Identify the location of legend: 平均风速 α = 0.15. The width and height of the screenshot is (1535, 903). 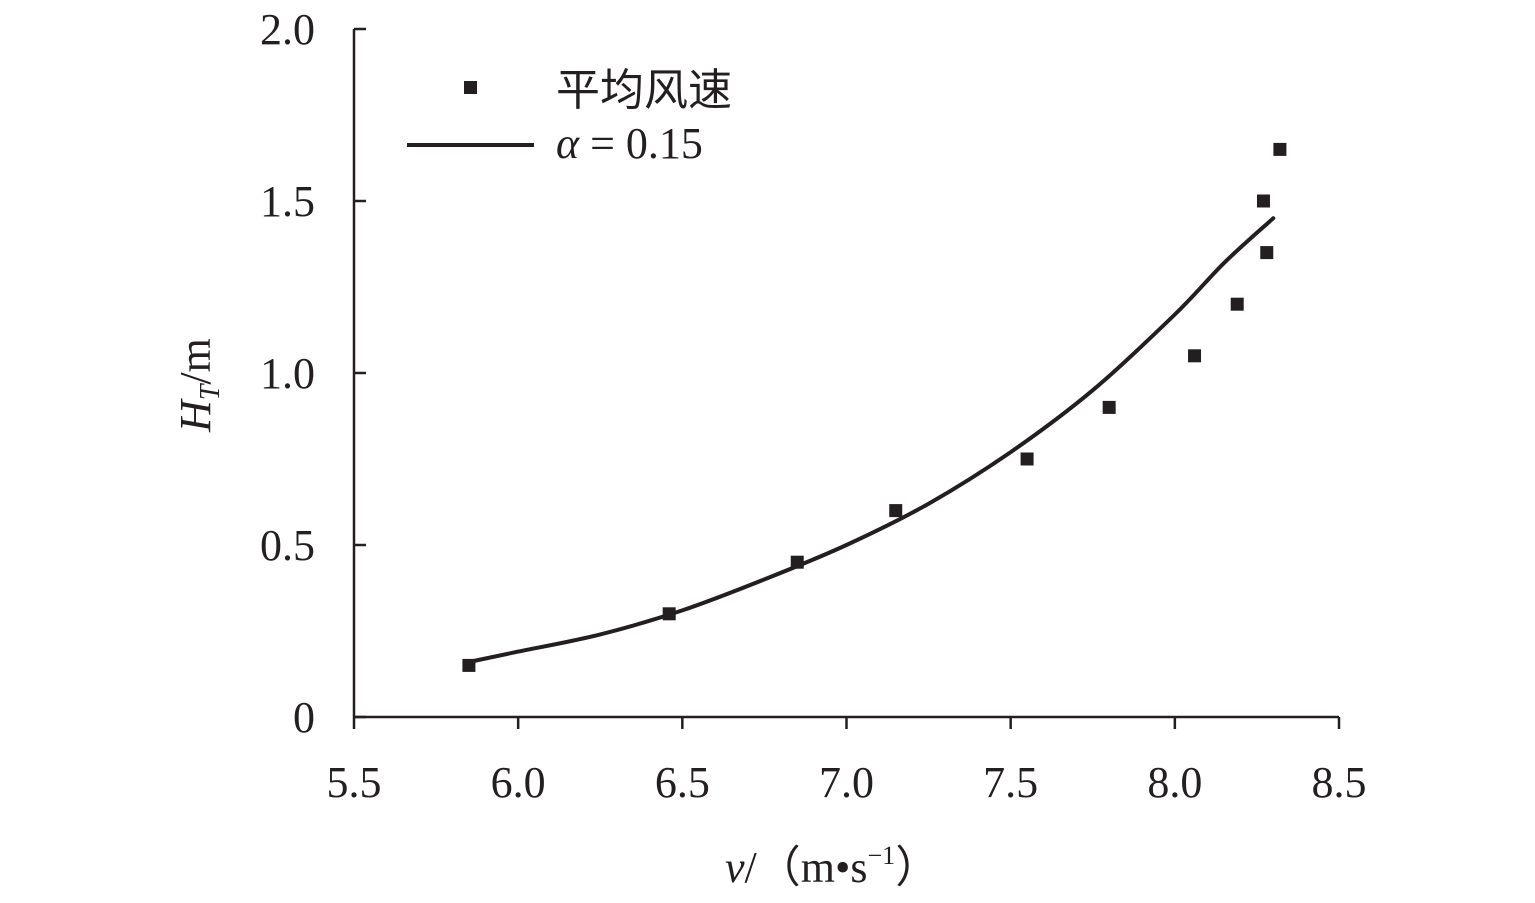
(569, 117).